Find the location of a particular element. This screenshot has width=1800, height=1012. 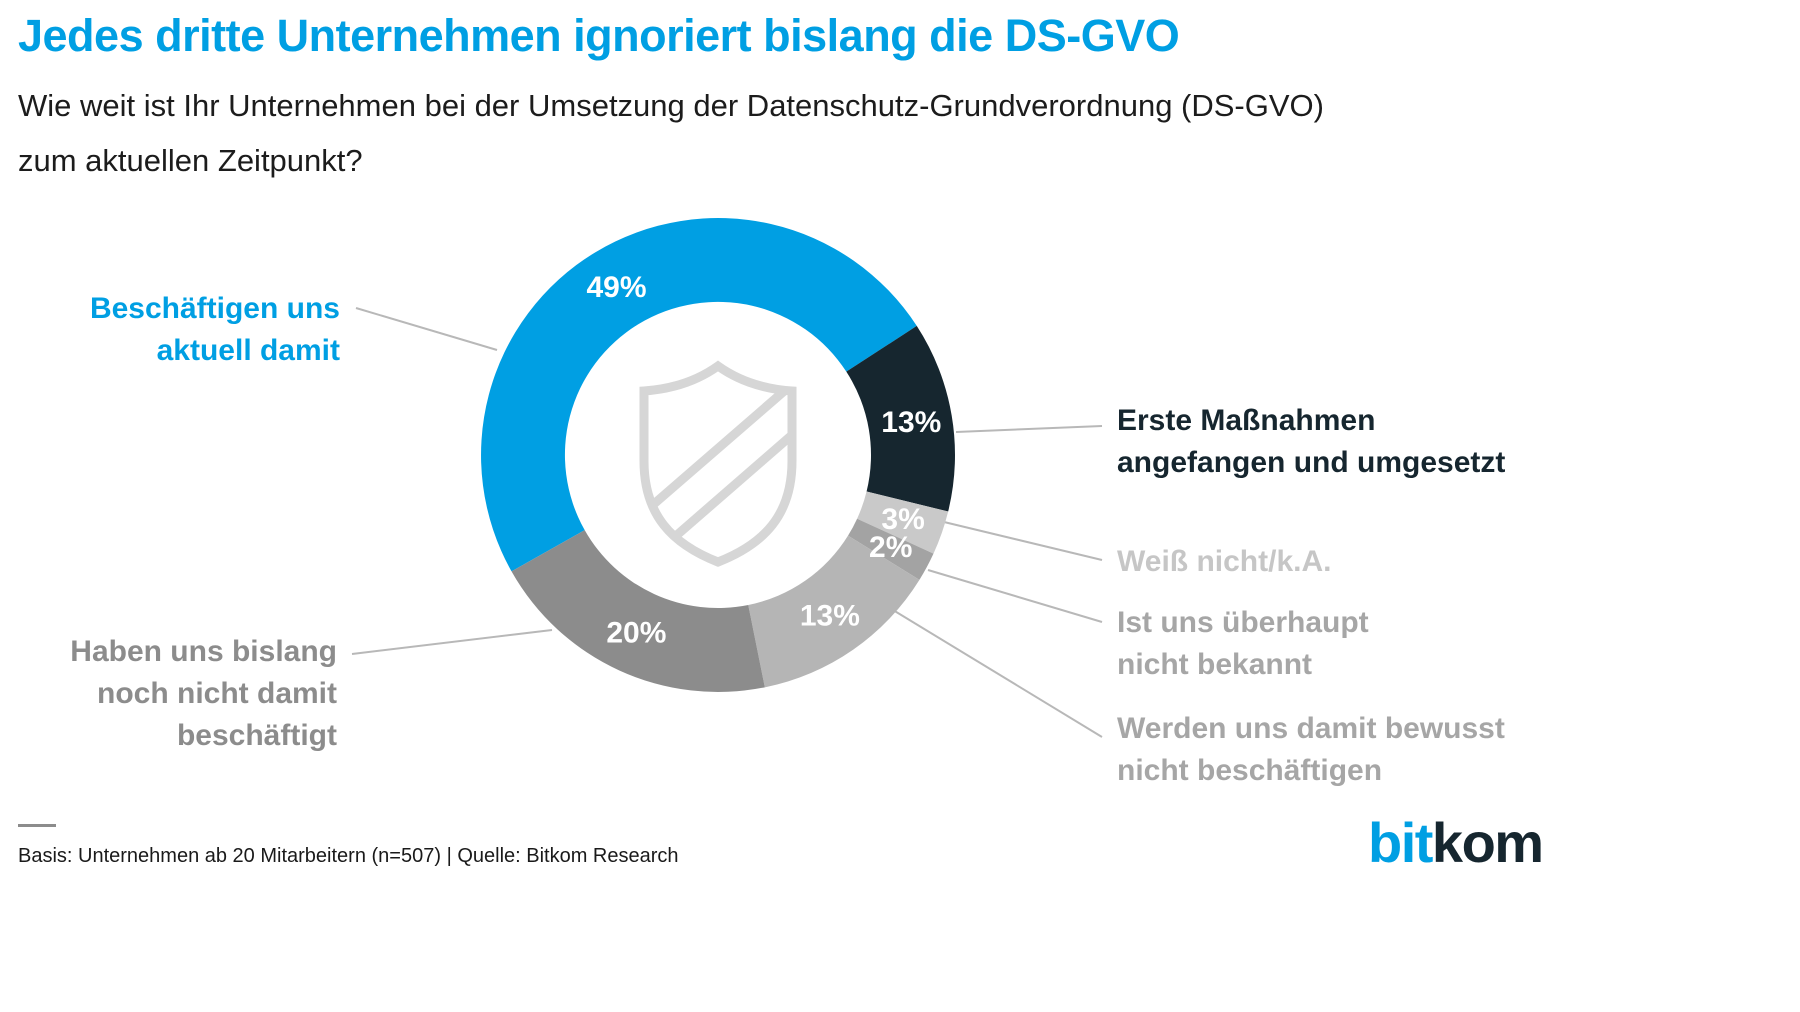

logo-part-bit: bit is located at coordinates (1400, 842).